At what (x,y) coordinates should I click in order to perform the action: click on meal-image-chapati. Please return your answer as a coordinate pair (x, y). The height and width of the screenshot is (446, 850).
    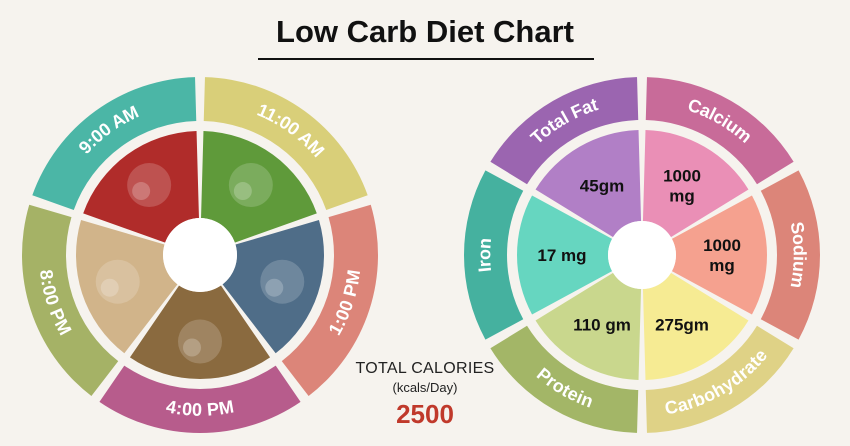
    Looking at the image, I should click on (127, 286).